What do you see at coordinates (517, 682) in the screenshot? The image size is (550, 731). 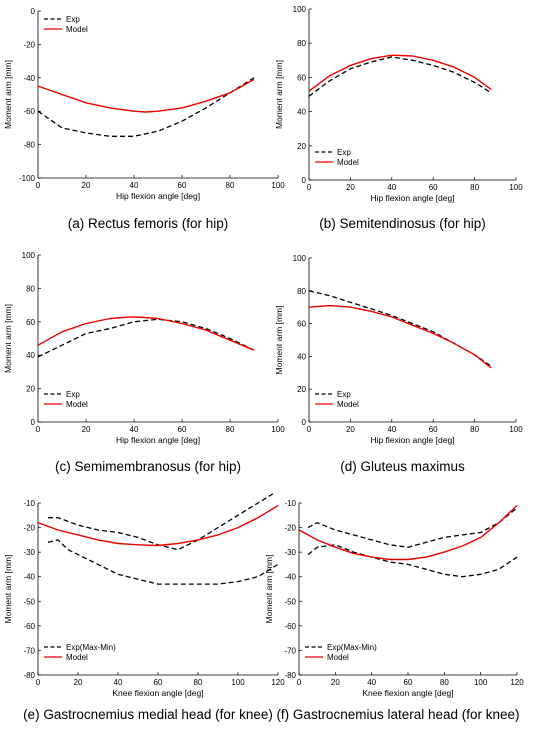 I see `x-tick-label: 120` at bounding box center [517, 682].